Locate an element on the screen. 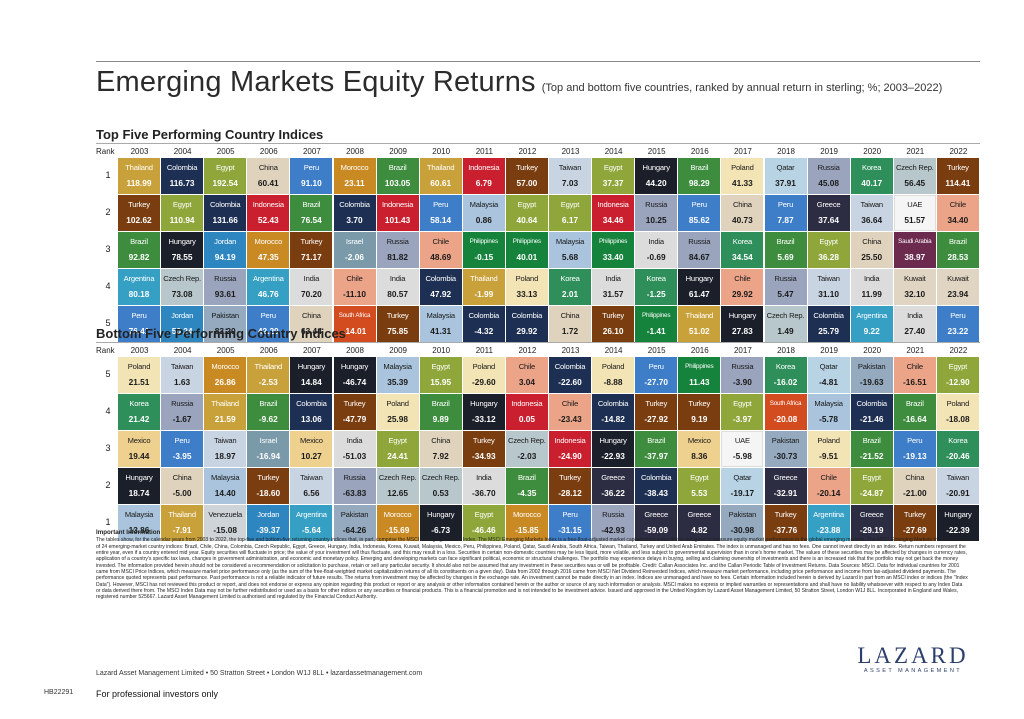 The width and height of the screenshot is (1024, 719). return-value: 40.73 is located at coordinates (742, 220).